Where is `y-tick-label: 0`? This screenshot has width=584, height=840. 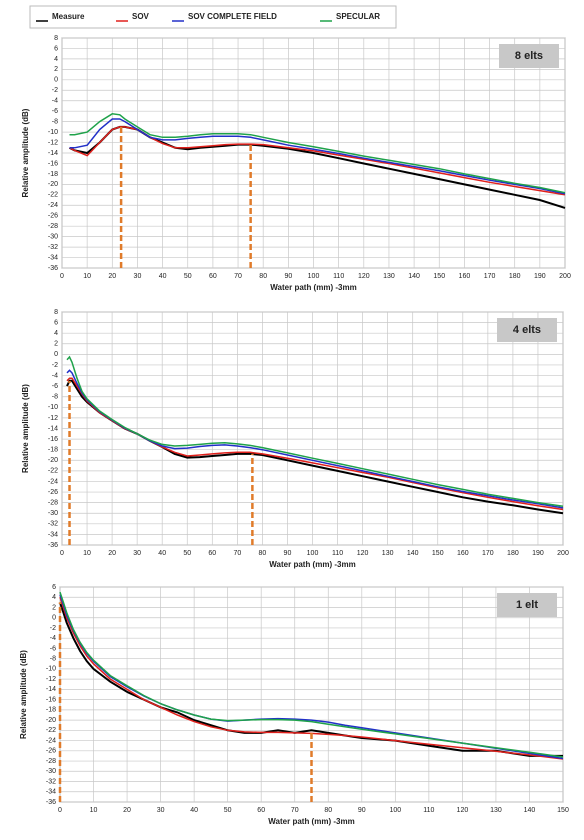
y-tick-label: 0 is located at coordinates (56, 354).